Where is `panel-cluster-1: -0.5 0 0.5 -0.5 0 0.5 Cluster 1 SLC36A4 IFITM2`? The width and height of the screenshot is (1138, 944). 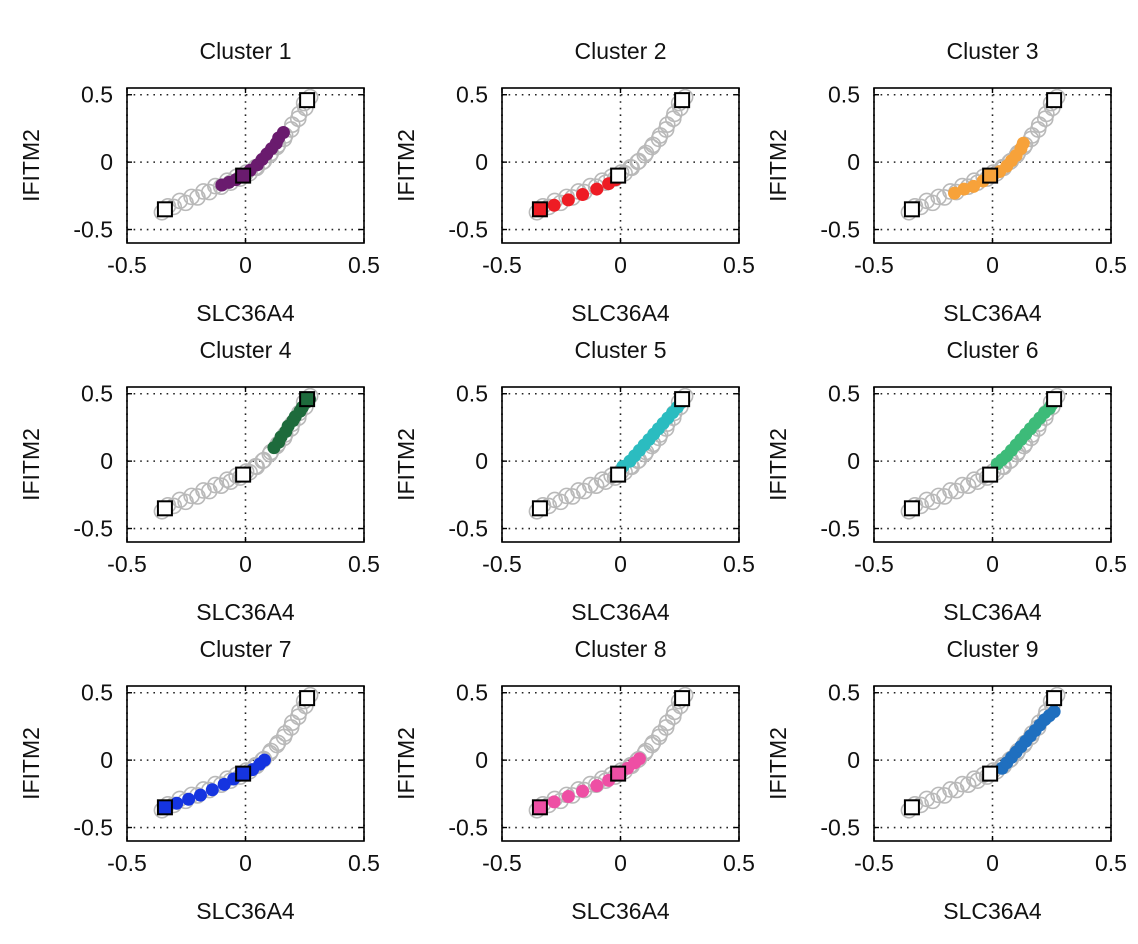 panel-cluster-1: -0.5 0 0.5 -0.5 0 0.5 Cluster 1 SLC36A4 IFITM2 is located at coordinates (199, 182).